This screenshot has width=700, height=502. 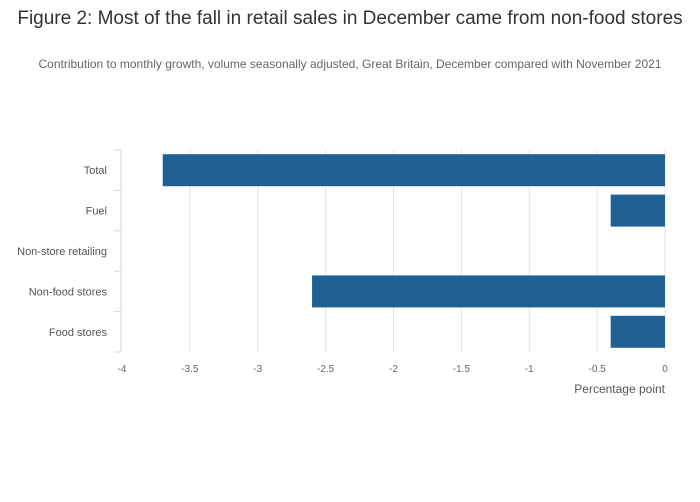 What do you see at coordinates (462, 369) in the screenshot?
I see `x-tick-label: -1.5` at bounding box center [462, 369].